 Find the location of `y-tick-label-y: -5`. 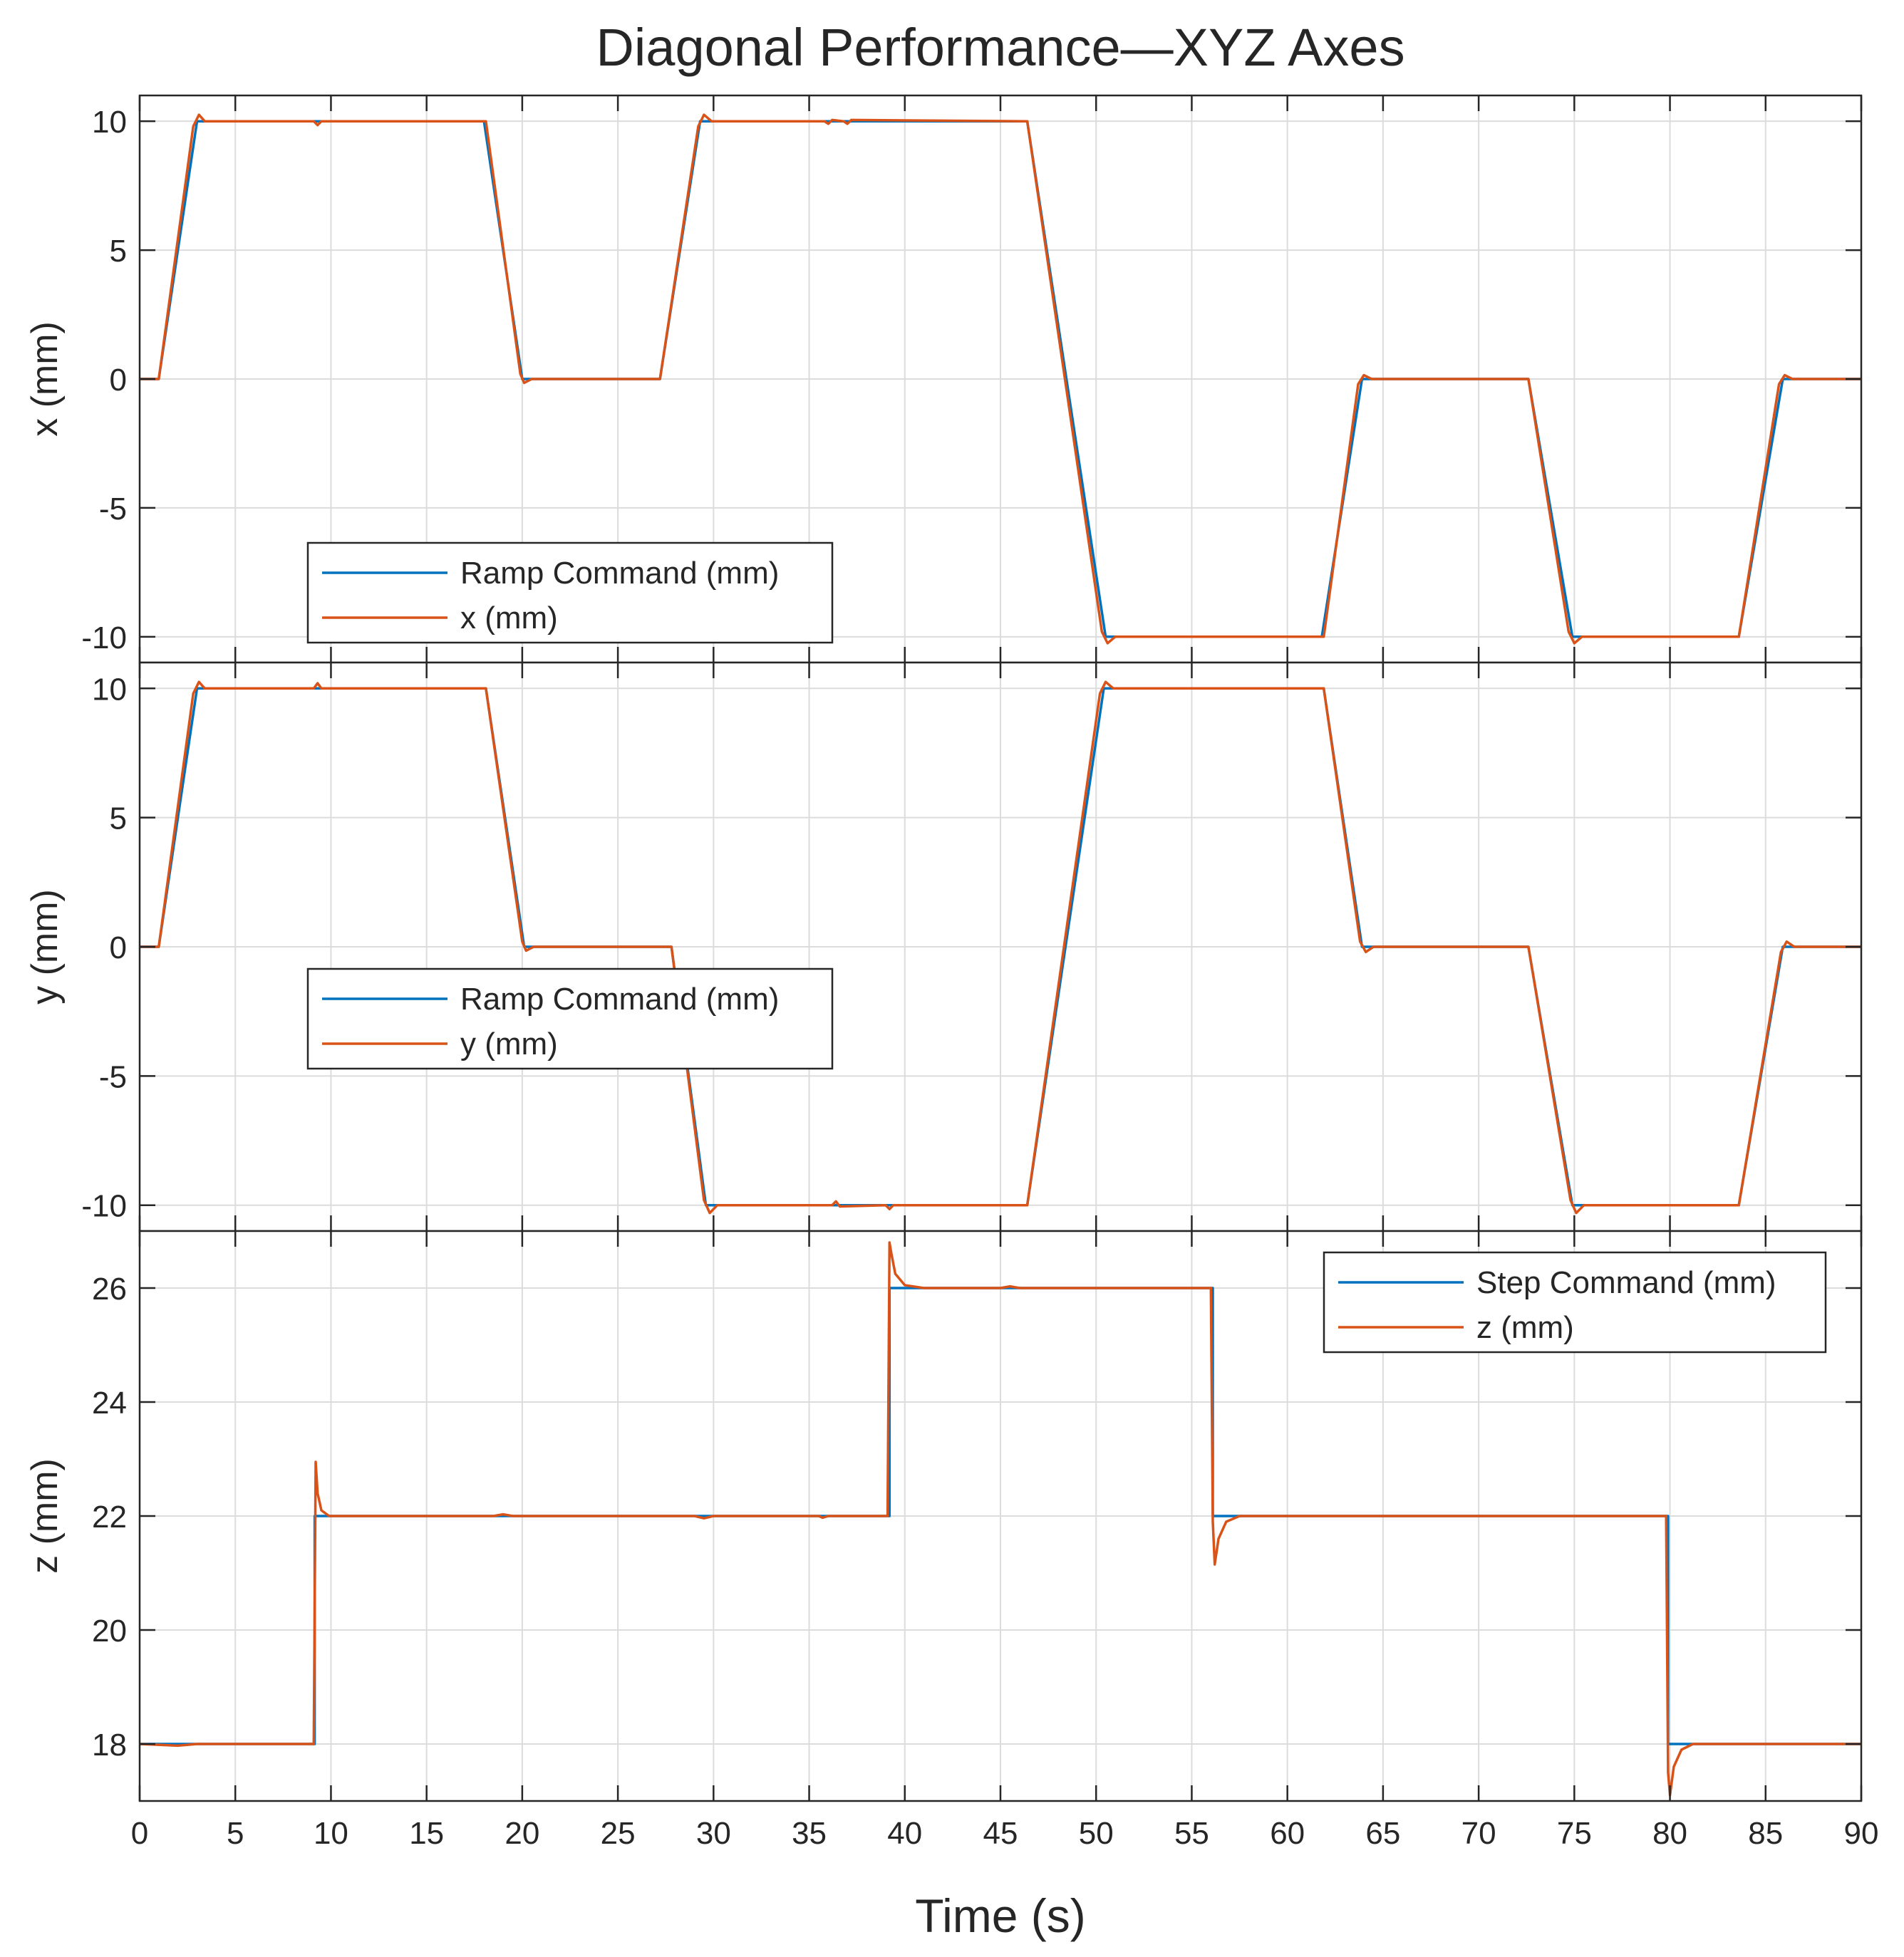

y-tick-label-y: -5 is located at coordinates (113, 1077).